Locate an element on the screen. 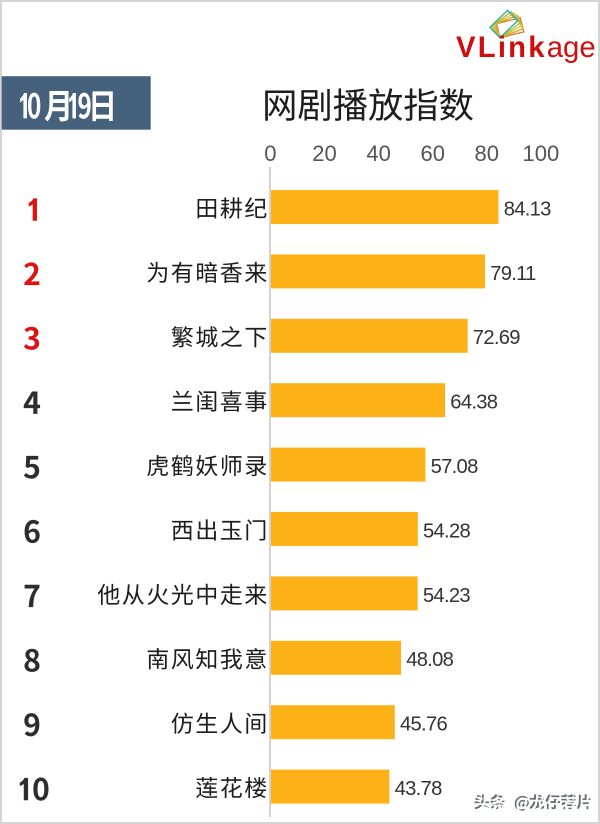 This screenshot has height=824, width=600. svg-text: 45.76 is located at coordinates (423, 725).